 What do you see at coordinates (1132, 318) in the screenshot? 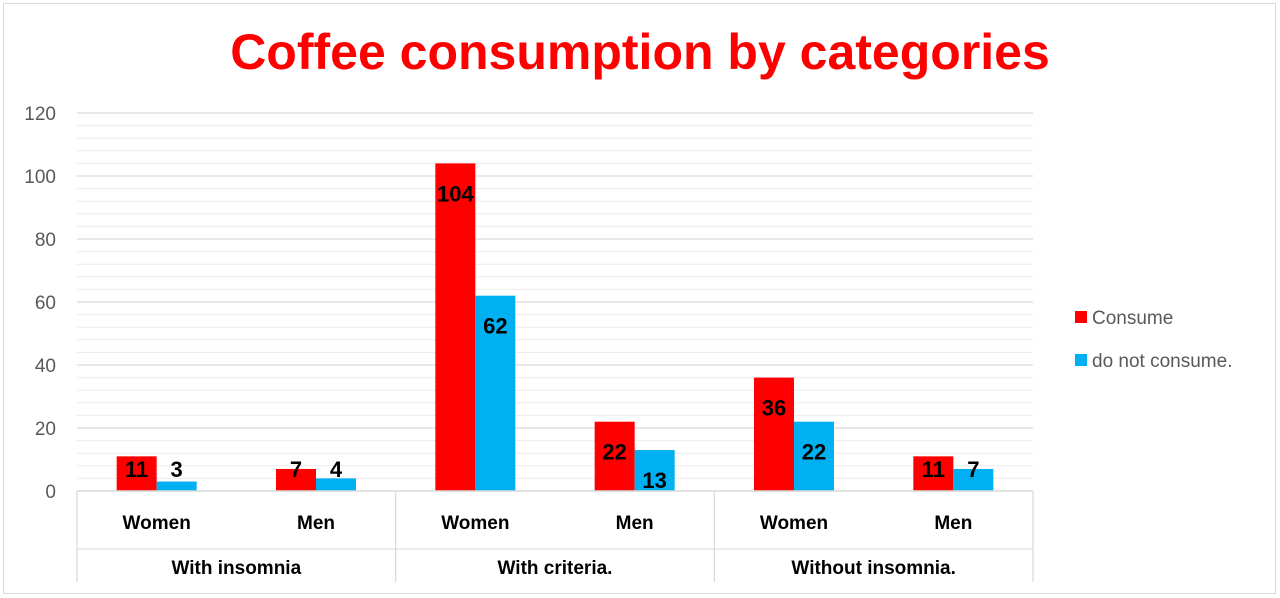
I see `legend-label: Consume` at bounding box center [1132, 318].